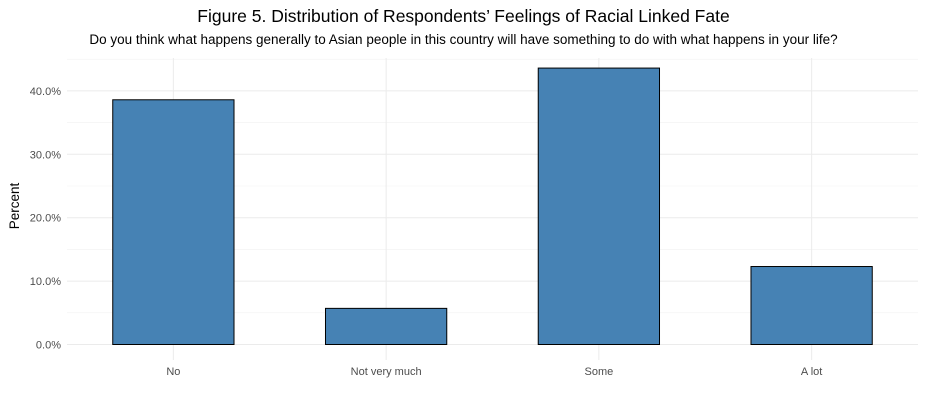 The width and height of the screenshot is (927, 403). What do you see at coordinates (599, 372) in the screenshot?
I see `x-tick-label: Some` at bounding box center [599, 372].